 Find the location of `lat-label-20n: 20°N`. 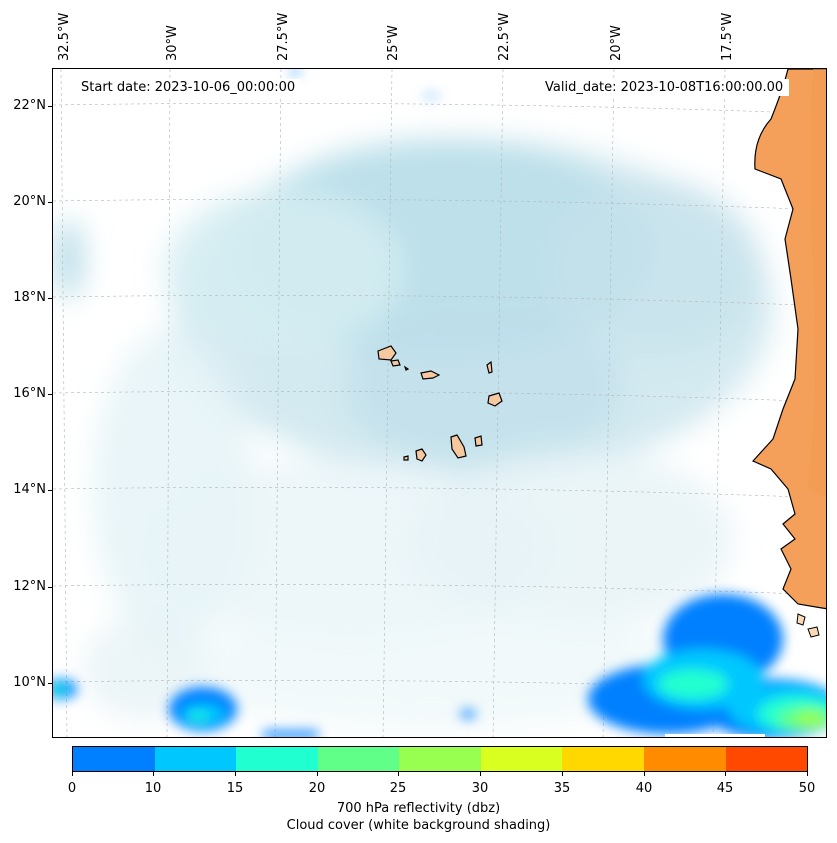

lat-label-20n: 20°N is located at coordinates (29, 201).